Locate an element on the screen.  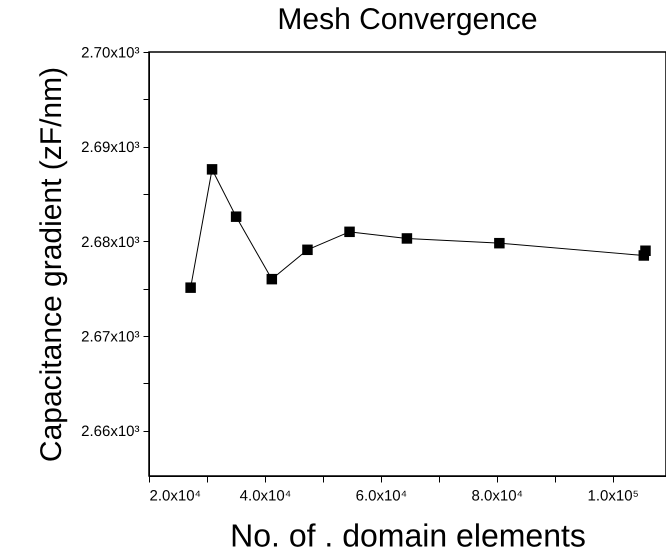
x-tick-label: 2.0x10⁴ is located at coordinates (175, 496).